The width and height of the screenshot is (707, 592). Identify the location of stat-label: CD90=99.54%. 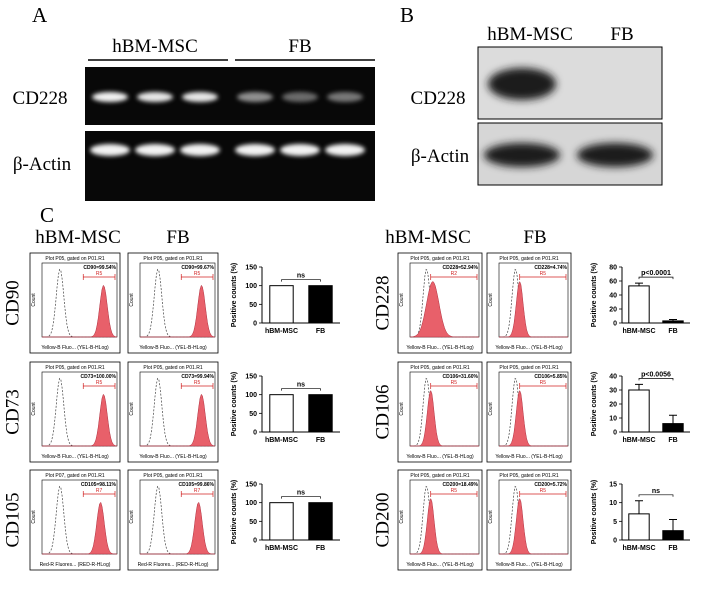
(99, 268).